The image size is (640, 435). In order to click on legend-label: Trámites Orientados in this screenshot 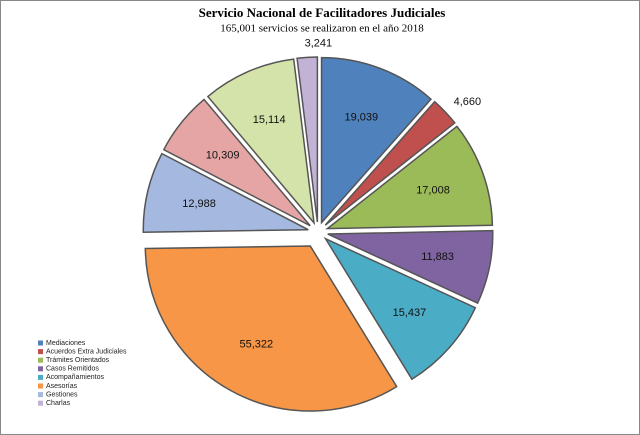, I will do `click(78, 360)`.